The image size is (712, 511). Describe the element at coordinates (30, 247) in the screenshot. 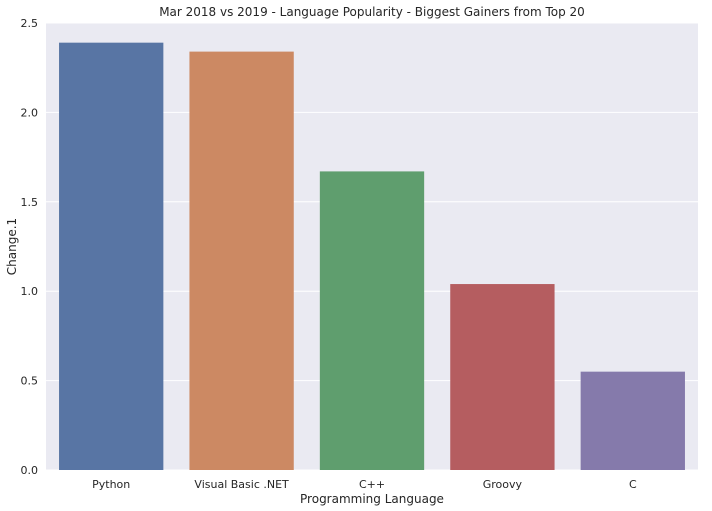

I see `y-tick-labels: 0.0 0.5 1.0 1.5 2.0 2.5` at that location.